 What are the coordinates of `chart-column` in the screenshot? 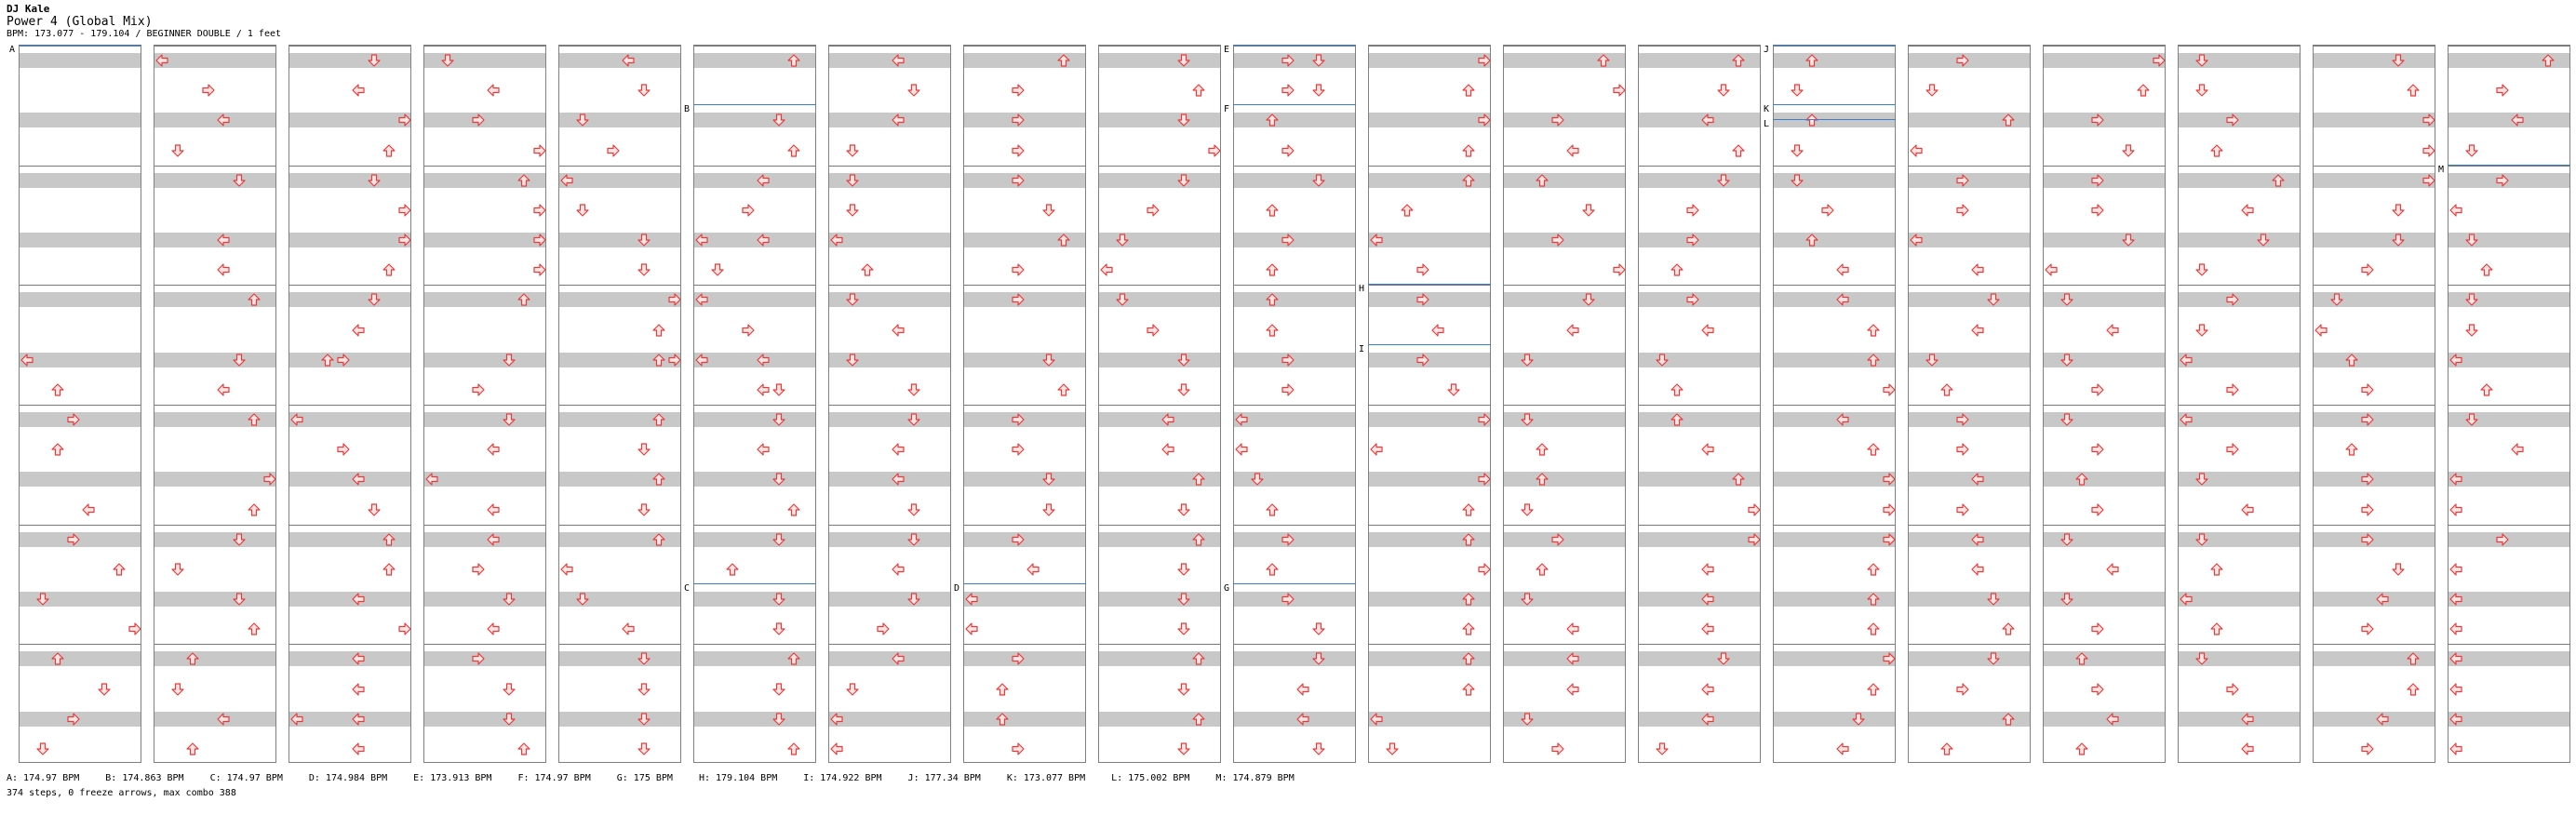 It's located at (619, 404).